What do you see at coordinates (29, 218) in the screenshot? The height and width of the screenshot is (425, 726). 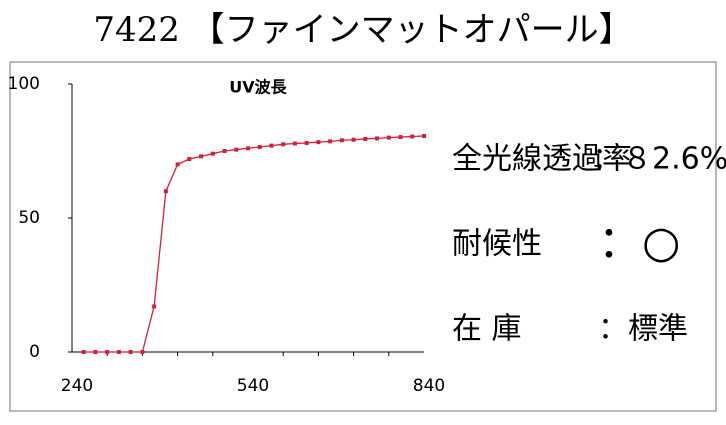 I see `y-tick-label: 50` at bounding box center [29, 218].